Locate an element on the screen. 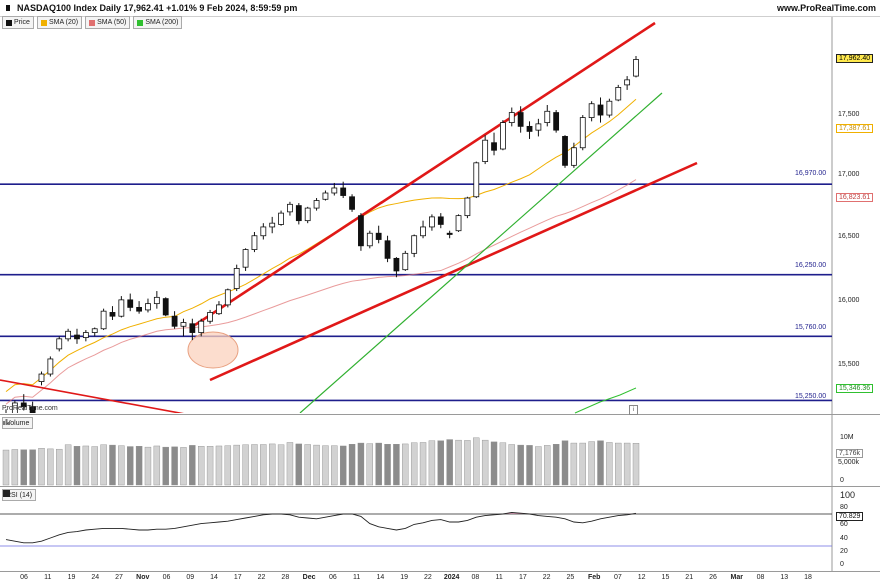 Image resolution: width=880 pixels, height=587 pixels. x-axis-tick: 08 is located at coordinates (475, 577).